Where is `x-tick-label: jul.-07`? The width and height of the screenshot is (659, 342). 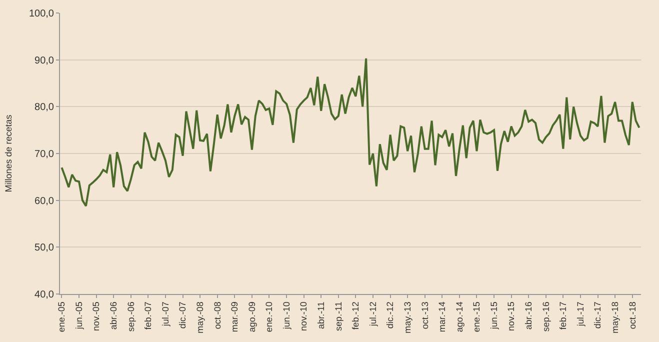 x-tick-label: jul.-07 is located at coordinates (165, 315).